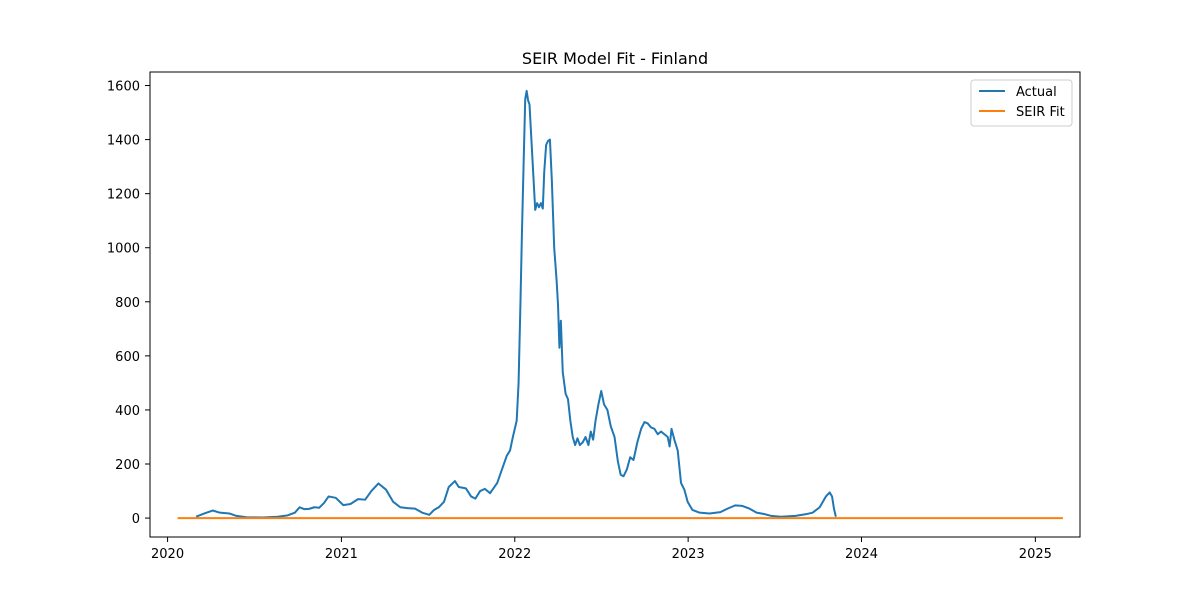 The height and width of the screenshot is (605, 1200). What do you see at coordinates (1035, 554) in the screenshot?
I see `x-tick-label: 2025` at bounding box center [1035, 554].